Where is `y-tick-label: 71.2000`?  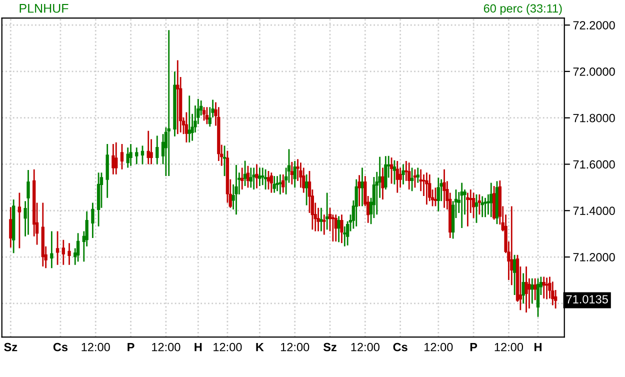
y-tick-label: 71.2000 is located at coordinates (594, 257).